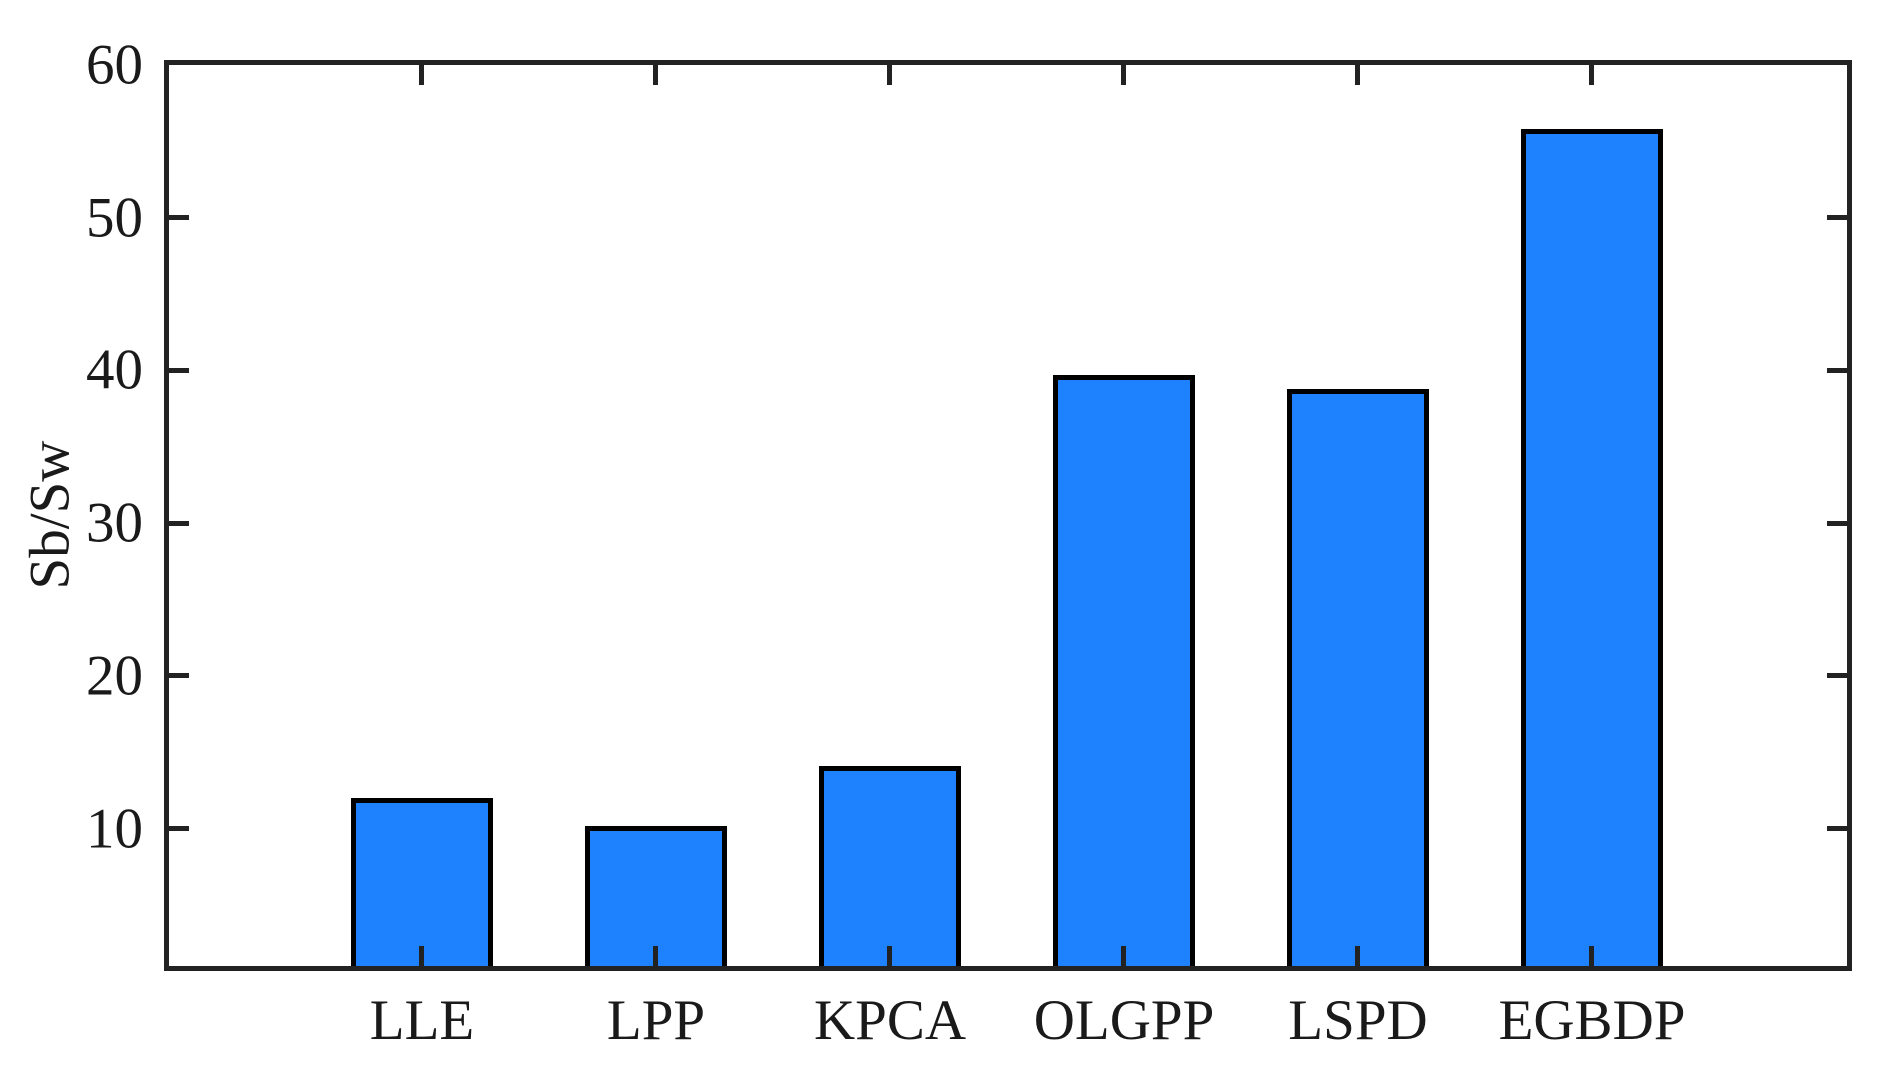 The height and width of the screenshot is (1070, 1899). Describe the element at coordinates (1124, 670) in the screenshot. I see `bar-olgpp` at that location.